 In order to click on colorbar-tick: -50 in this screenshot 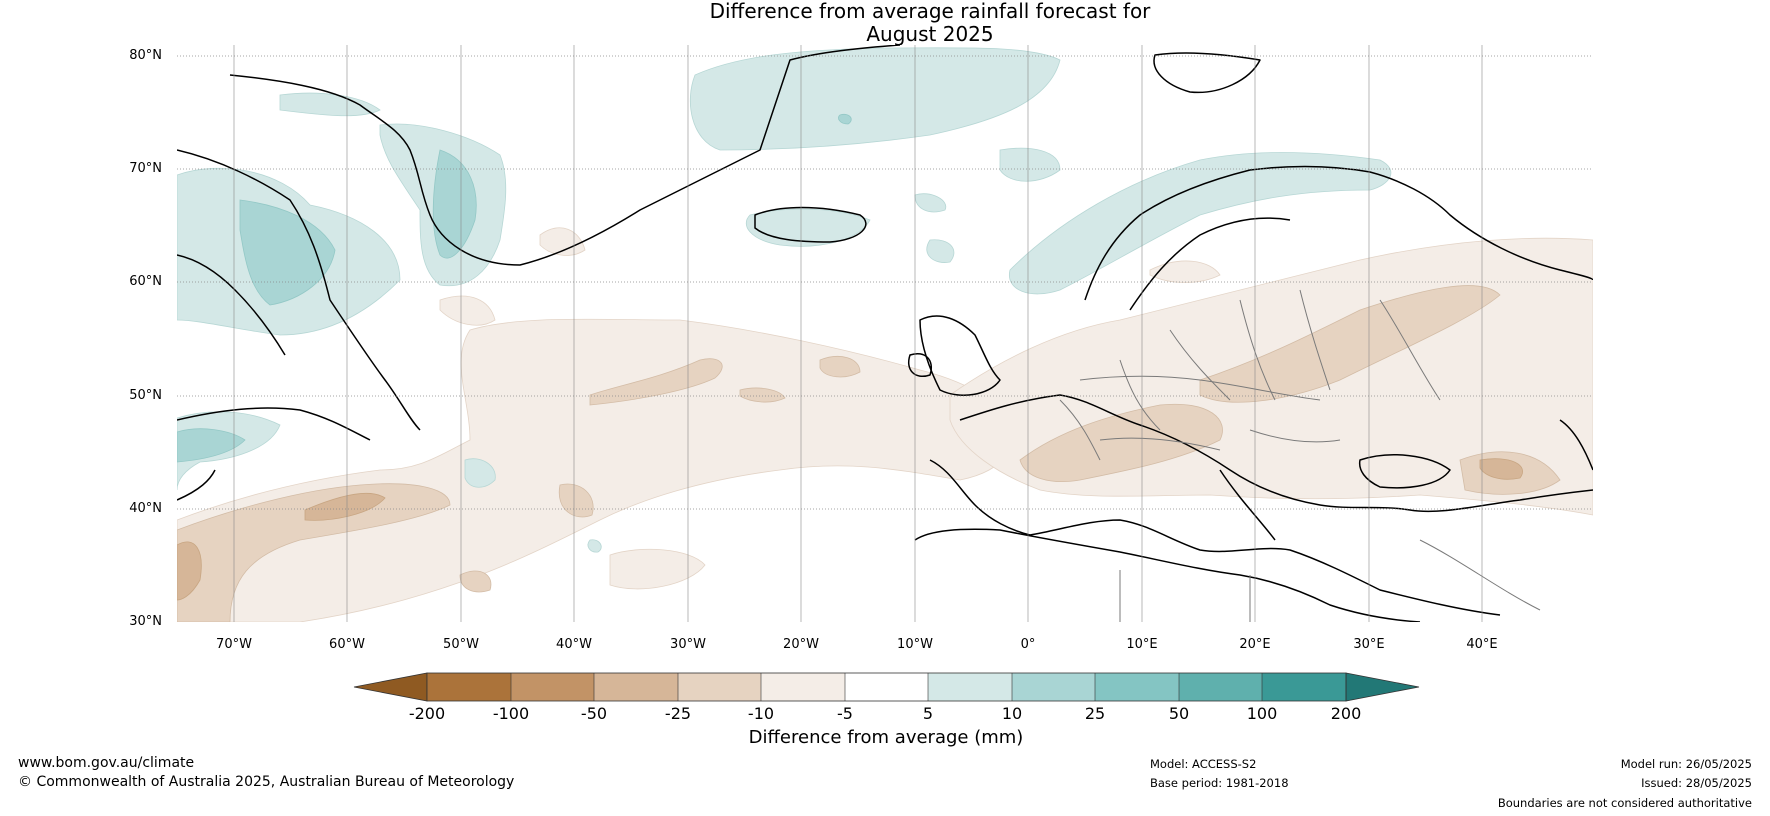, I will do `click(594, 713)`.